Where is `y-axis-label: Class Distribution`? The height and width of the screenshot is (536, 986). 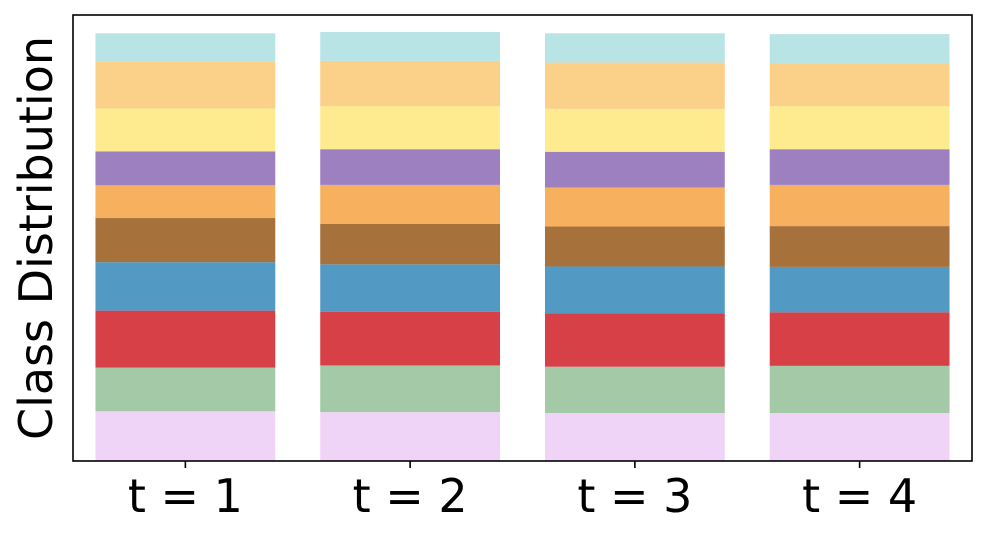
y-axis-label: Class Distribution is located at coordinates (36, 238).